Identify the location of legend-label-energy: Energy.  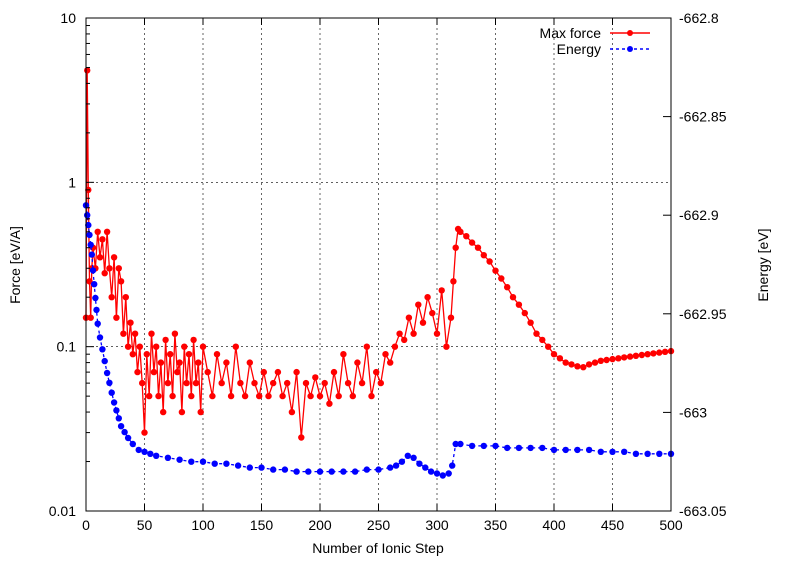
(579, 49).